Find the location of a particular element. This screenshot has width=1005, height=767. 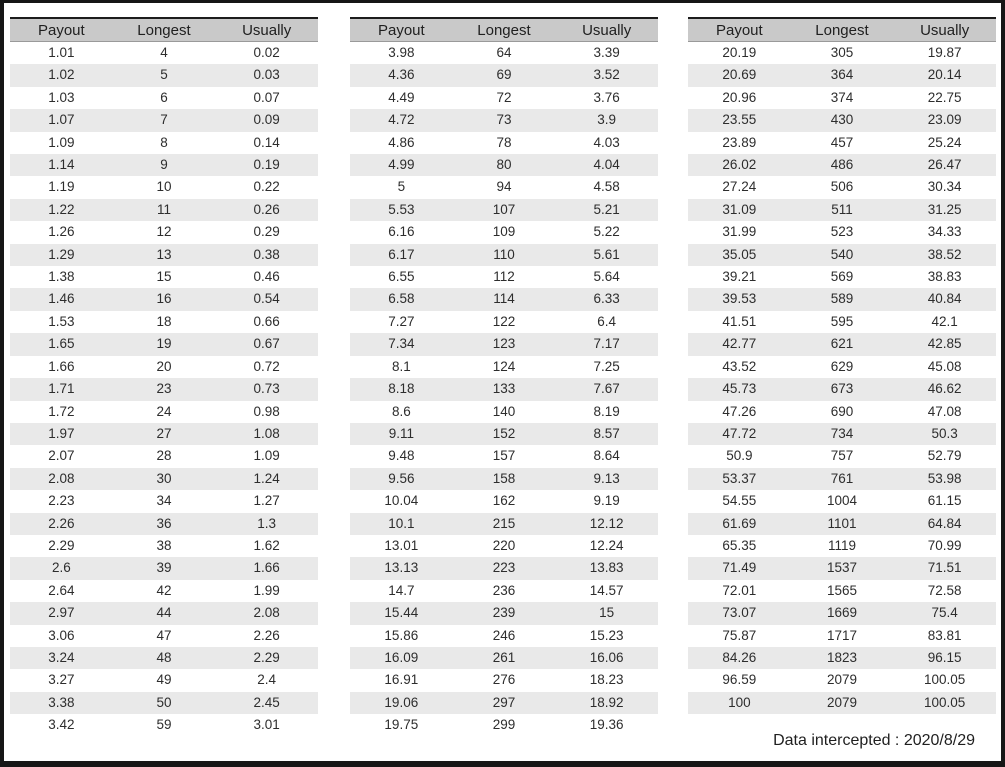

table-row: 8.18 133 7.67 is located at coordinates (504, 389).